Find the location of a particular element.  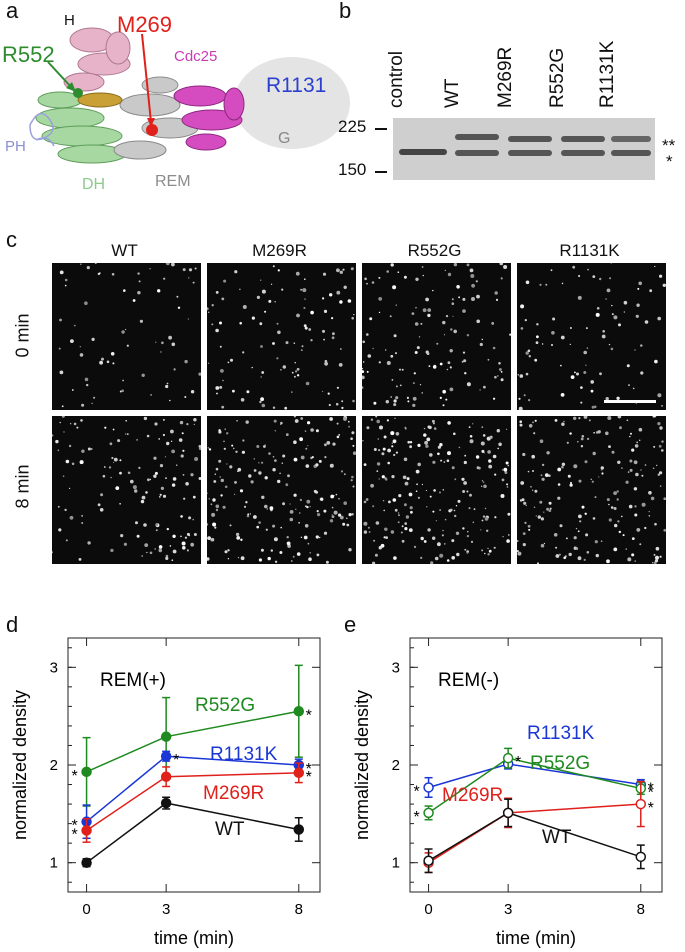

significance-mark: * is located at coordinates (651, 792).